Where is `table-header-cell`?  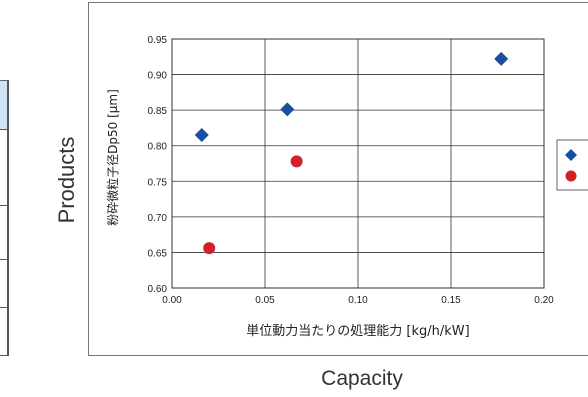
table-header-cell is located at coordinates (3, 105).